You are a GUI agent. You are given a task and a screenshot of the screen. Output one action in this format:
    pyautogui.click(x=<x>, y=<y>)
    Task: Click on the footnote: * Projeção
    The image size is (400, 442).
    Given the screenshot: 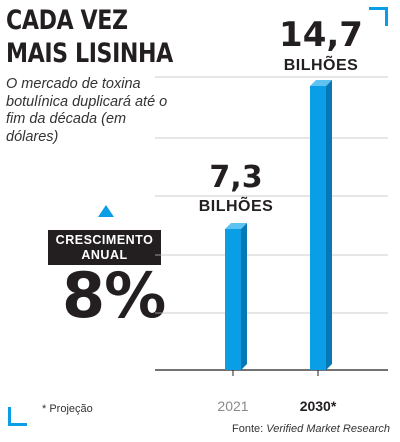 What is the action you would take?
    pyautogui.click(x=67, y=409)
    